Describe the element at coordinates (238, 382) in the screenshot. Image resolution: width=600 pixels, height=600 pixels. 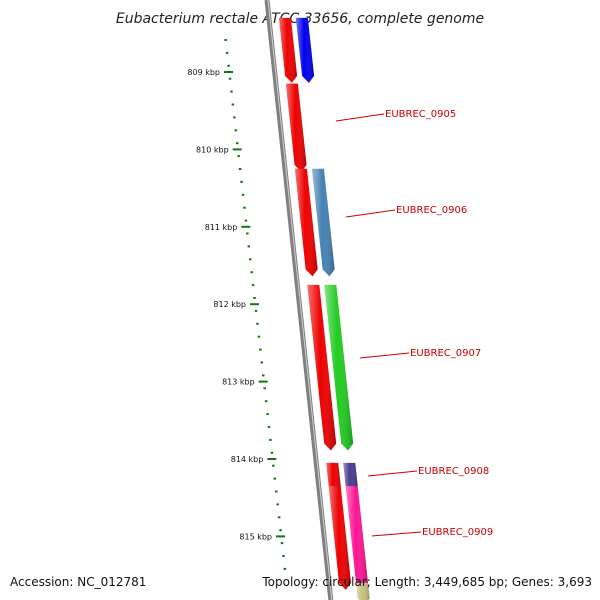
I see `ruler-tick-label: 813 kbp` at that location.